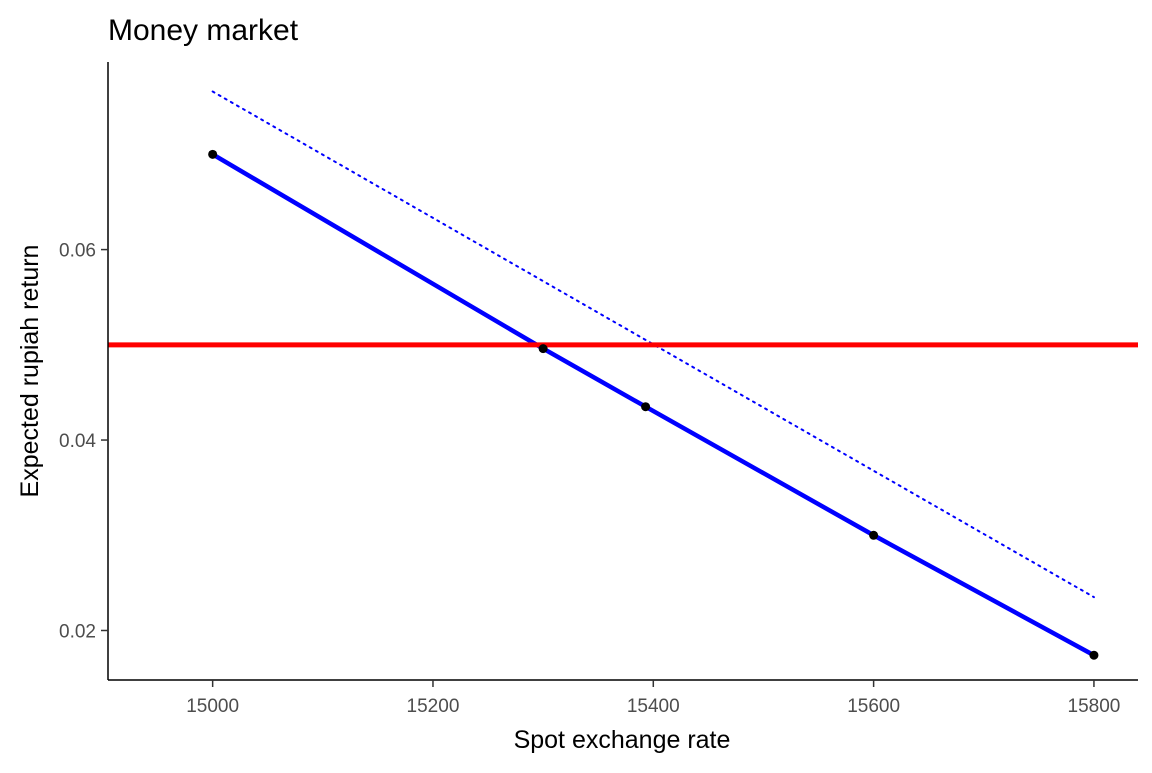 Image resolution: width=1152 pixels, height=773 pixels. Describe the element at coordinates (1094, 706) in the screenshot. I see `x-tick-label: 15800` at that location.